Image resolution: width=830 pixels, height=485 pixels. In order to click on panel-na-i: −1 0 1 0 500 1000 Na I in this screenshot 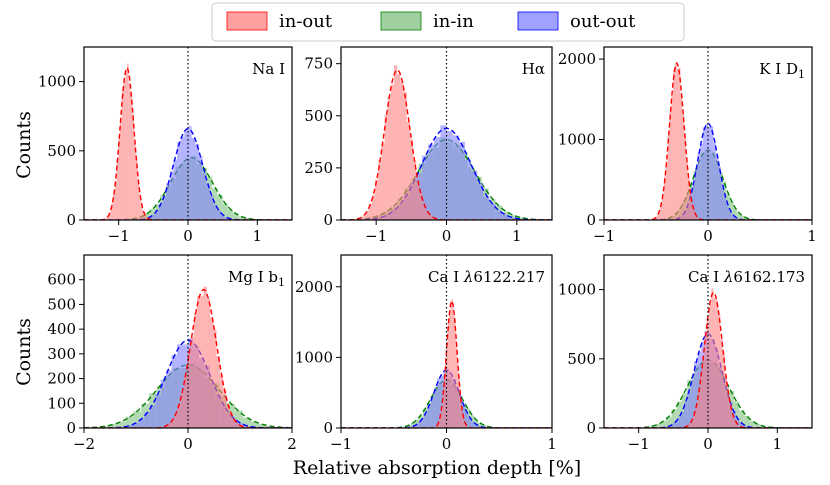, I will do `click(165, 145)`.